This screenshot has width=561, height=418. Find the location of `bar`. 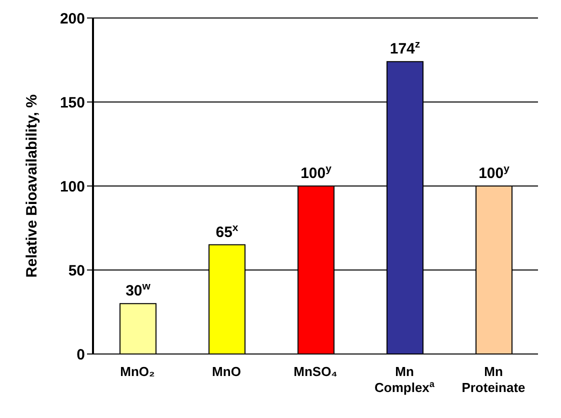

bar is located at coordinates (138, 328).